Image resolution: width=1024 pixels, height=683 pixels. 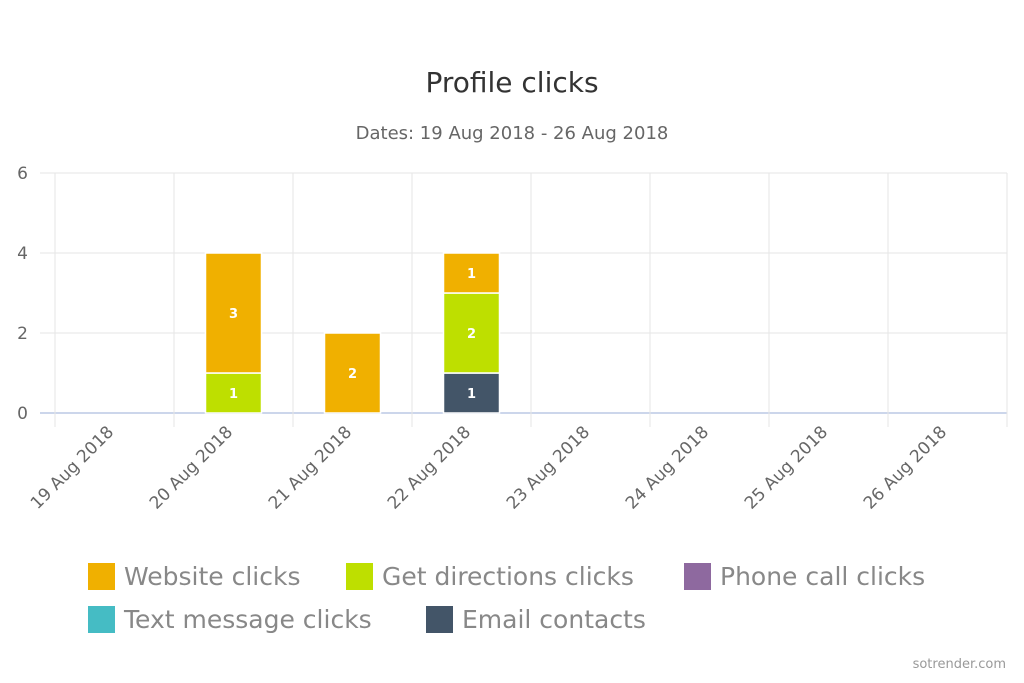 What do you see at coordinates (22, 334) in the screenshot?
I see `y-tick-label: 2` at bounding box center [22, 334].